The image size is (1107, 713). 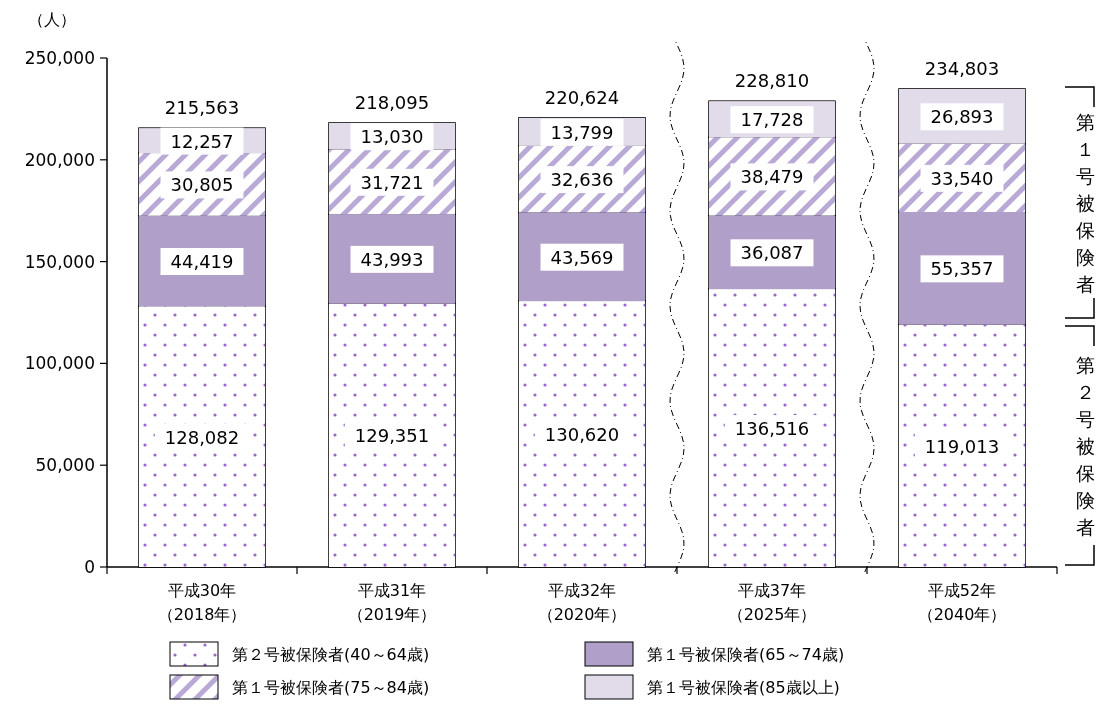 I want to click on data-label: 36,087, so click(x=772, y=253).